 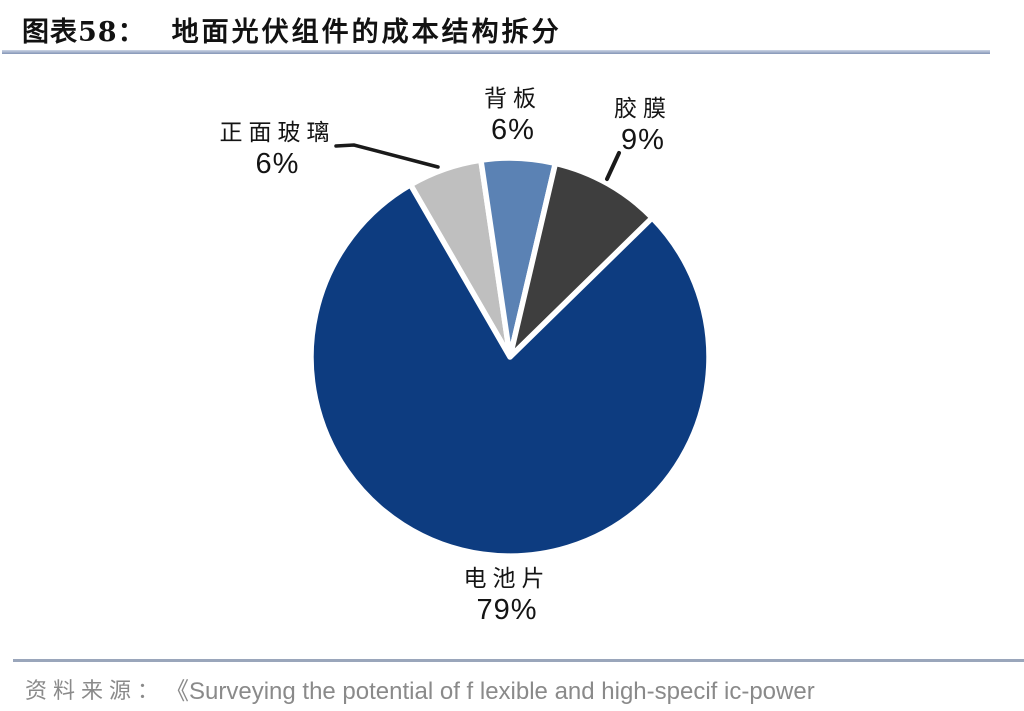 What do you see at coordinates (366, 32) in the screenshot?
I see `figure-title: 地面光伏组件的成本结构拆分` at bounding box center [366, 32].